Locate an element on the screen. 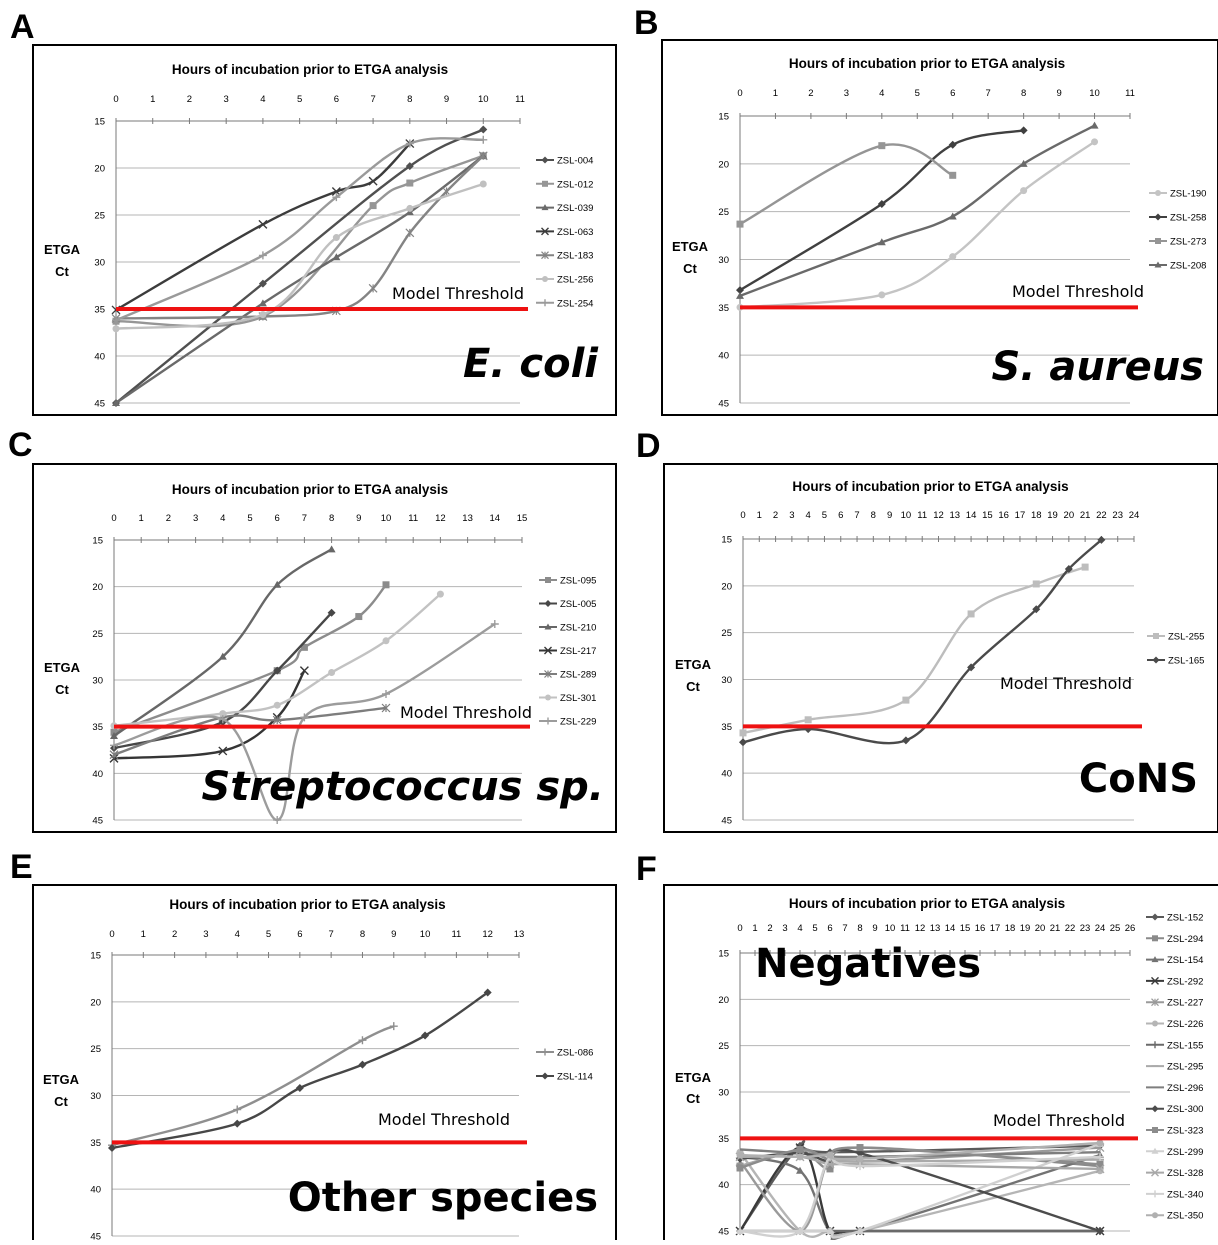 This screenshot has height=1245, width=1218. legend-item: ZSL-289 is located at coordinates (567, 675).